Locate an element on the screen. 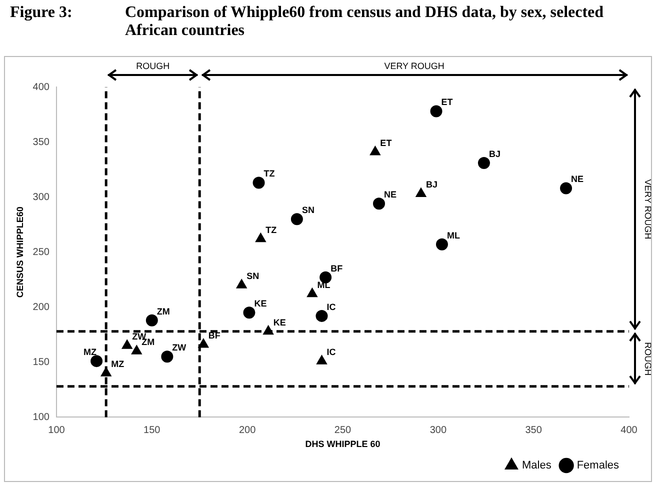  y-tick-label: 350 is located at coordinates (41, 142).